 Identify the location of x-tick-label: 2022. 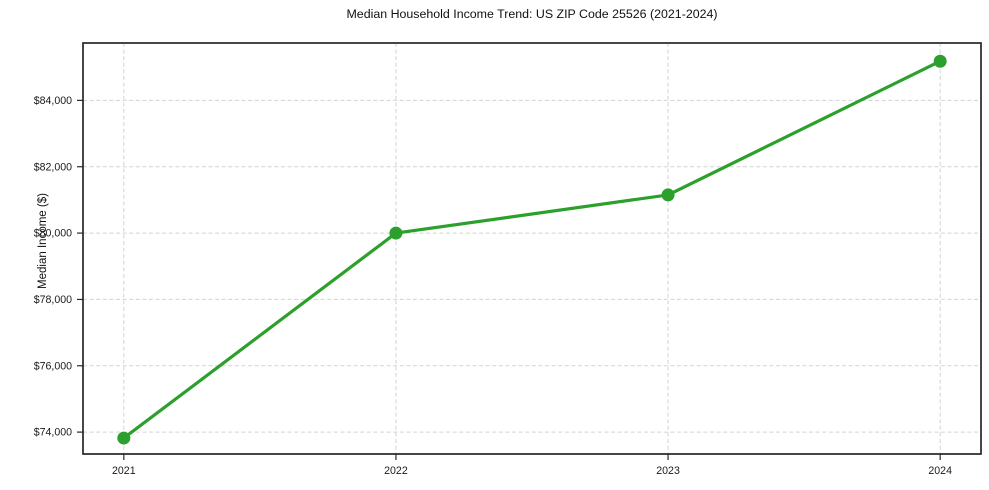
(396, 471).